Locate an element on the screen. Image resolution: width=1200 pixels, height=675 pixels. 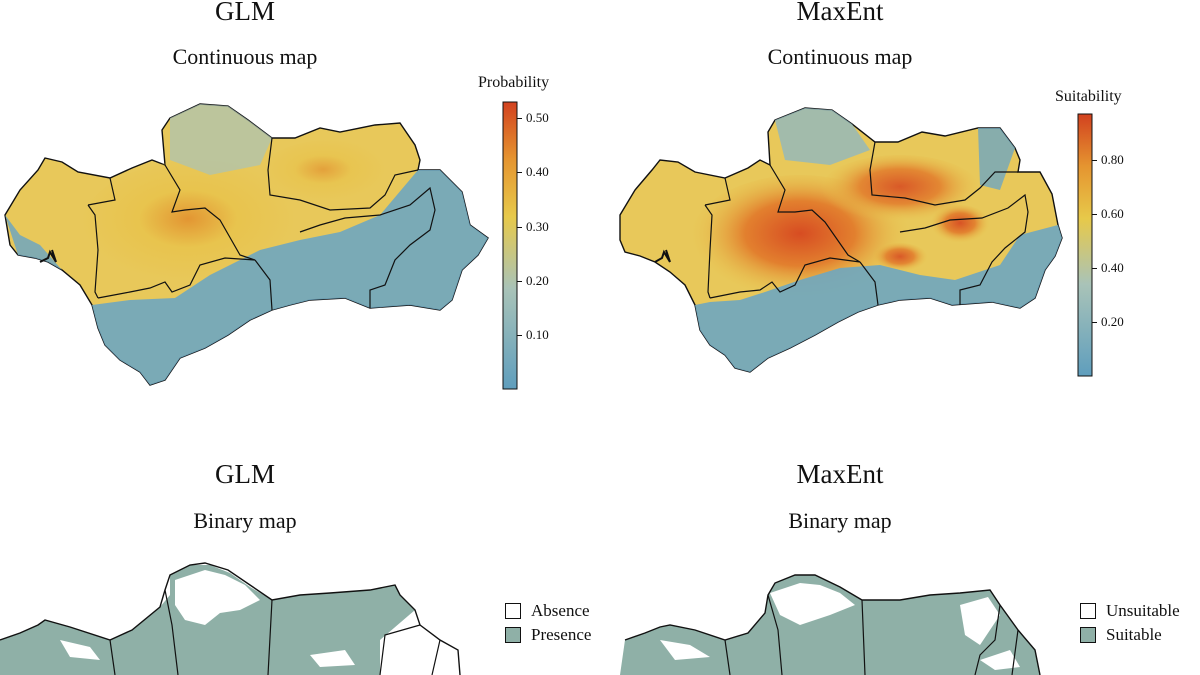
legend-label: Unsuitable is located at coordinates (1143, 610).